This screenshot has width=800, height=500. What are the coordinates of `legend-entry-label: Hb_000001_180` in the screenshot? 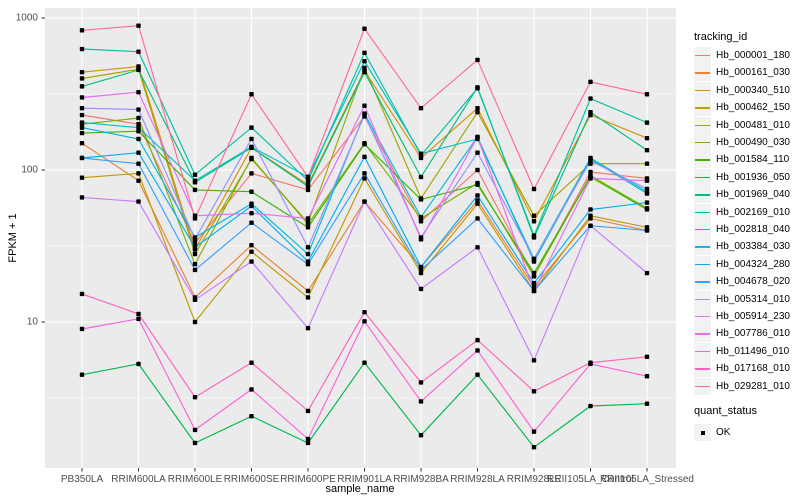 It's located at (753, 55).